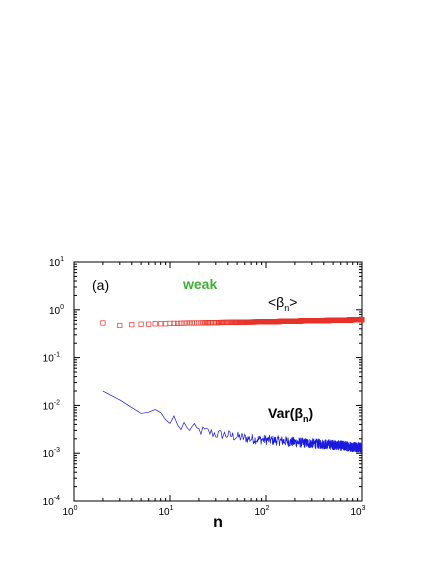 The image size is (436, 564). I want to click on mean-beta-label-sub: n, so click(286, 308).